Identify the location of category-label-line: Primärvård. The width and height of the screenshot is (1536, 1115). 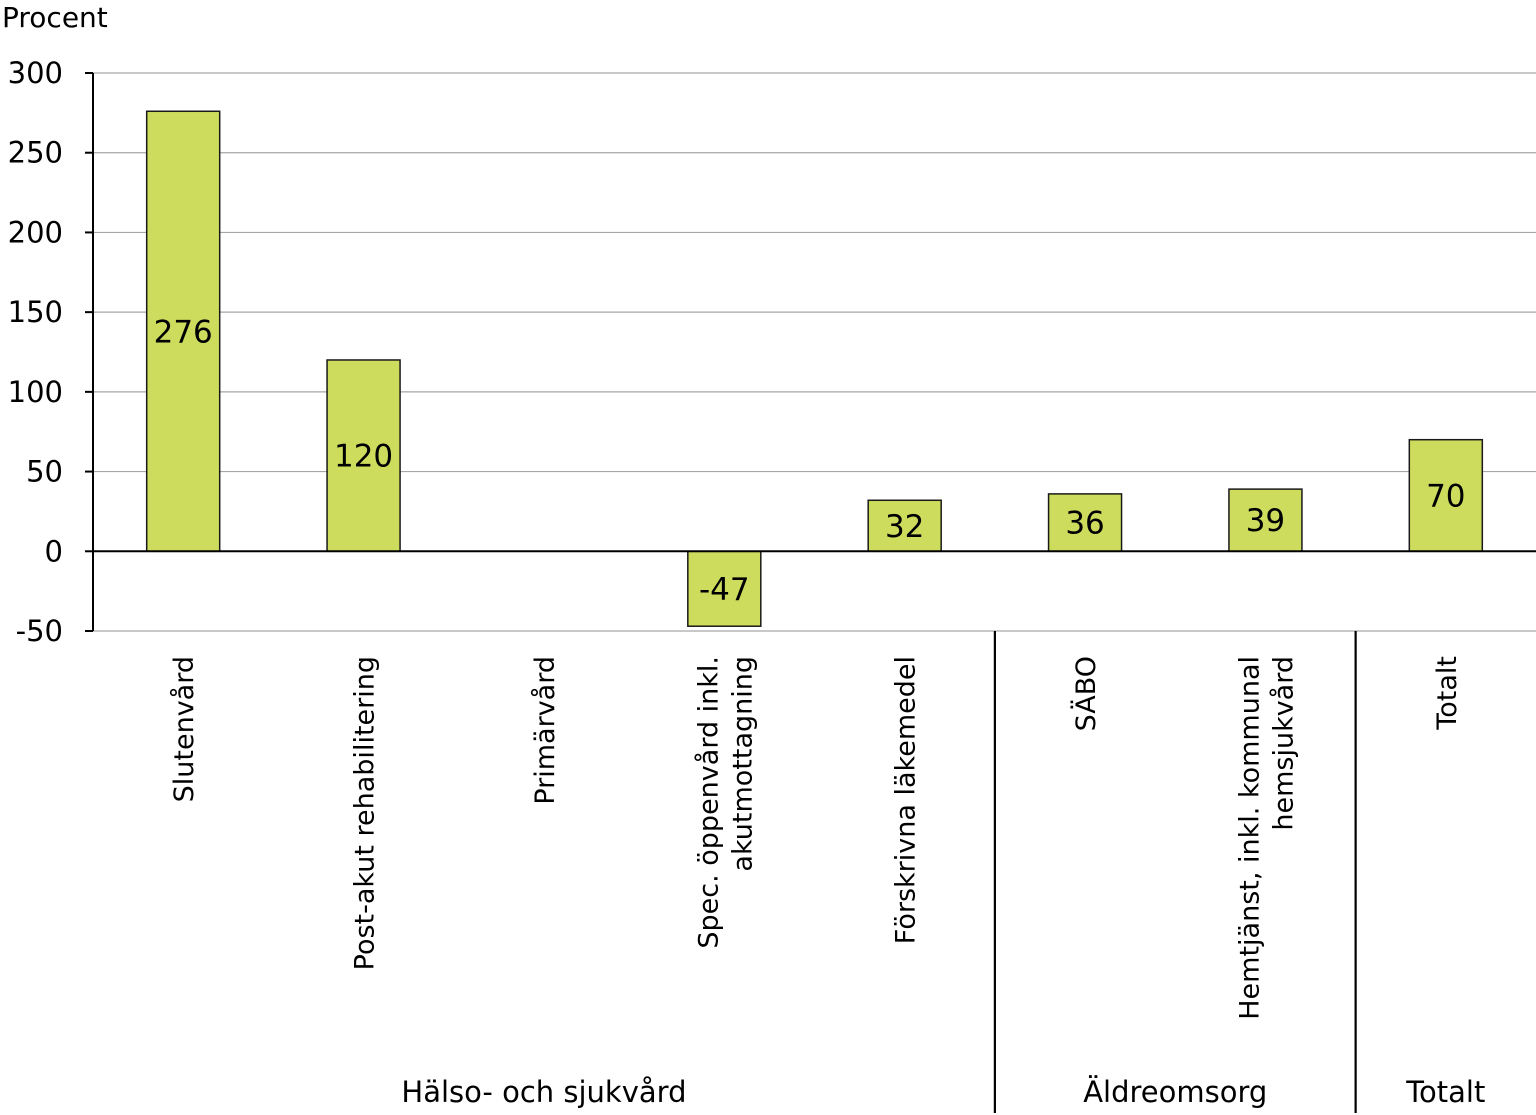
(545, 730).